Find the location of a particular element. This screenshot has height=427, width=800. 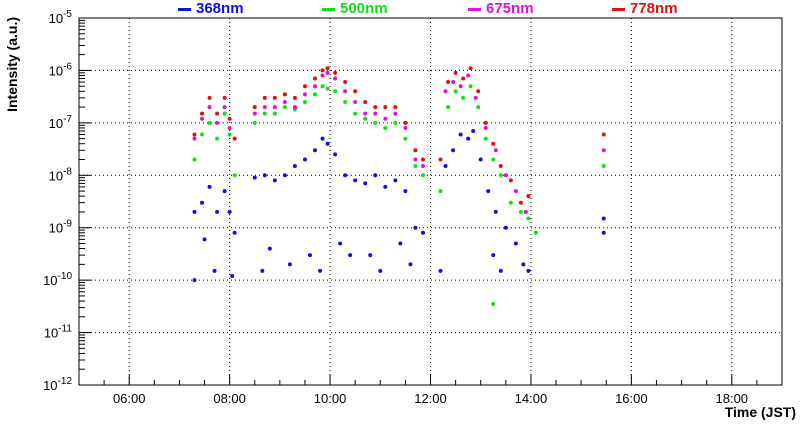

x-tick-label: 10:00 is located at coordinates (330, 398).